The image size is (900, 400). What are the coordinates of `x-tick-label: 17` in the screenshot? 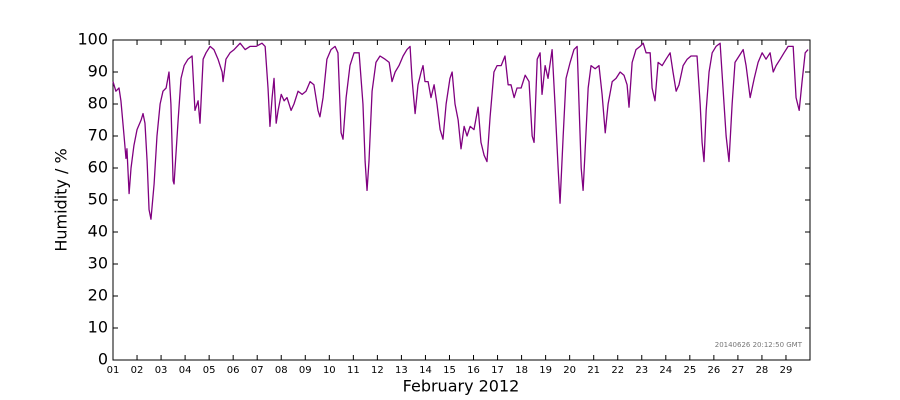 It's located at (497, 370).